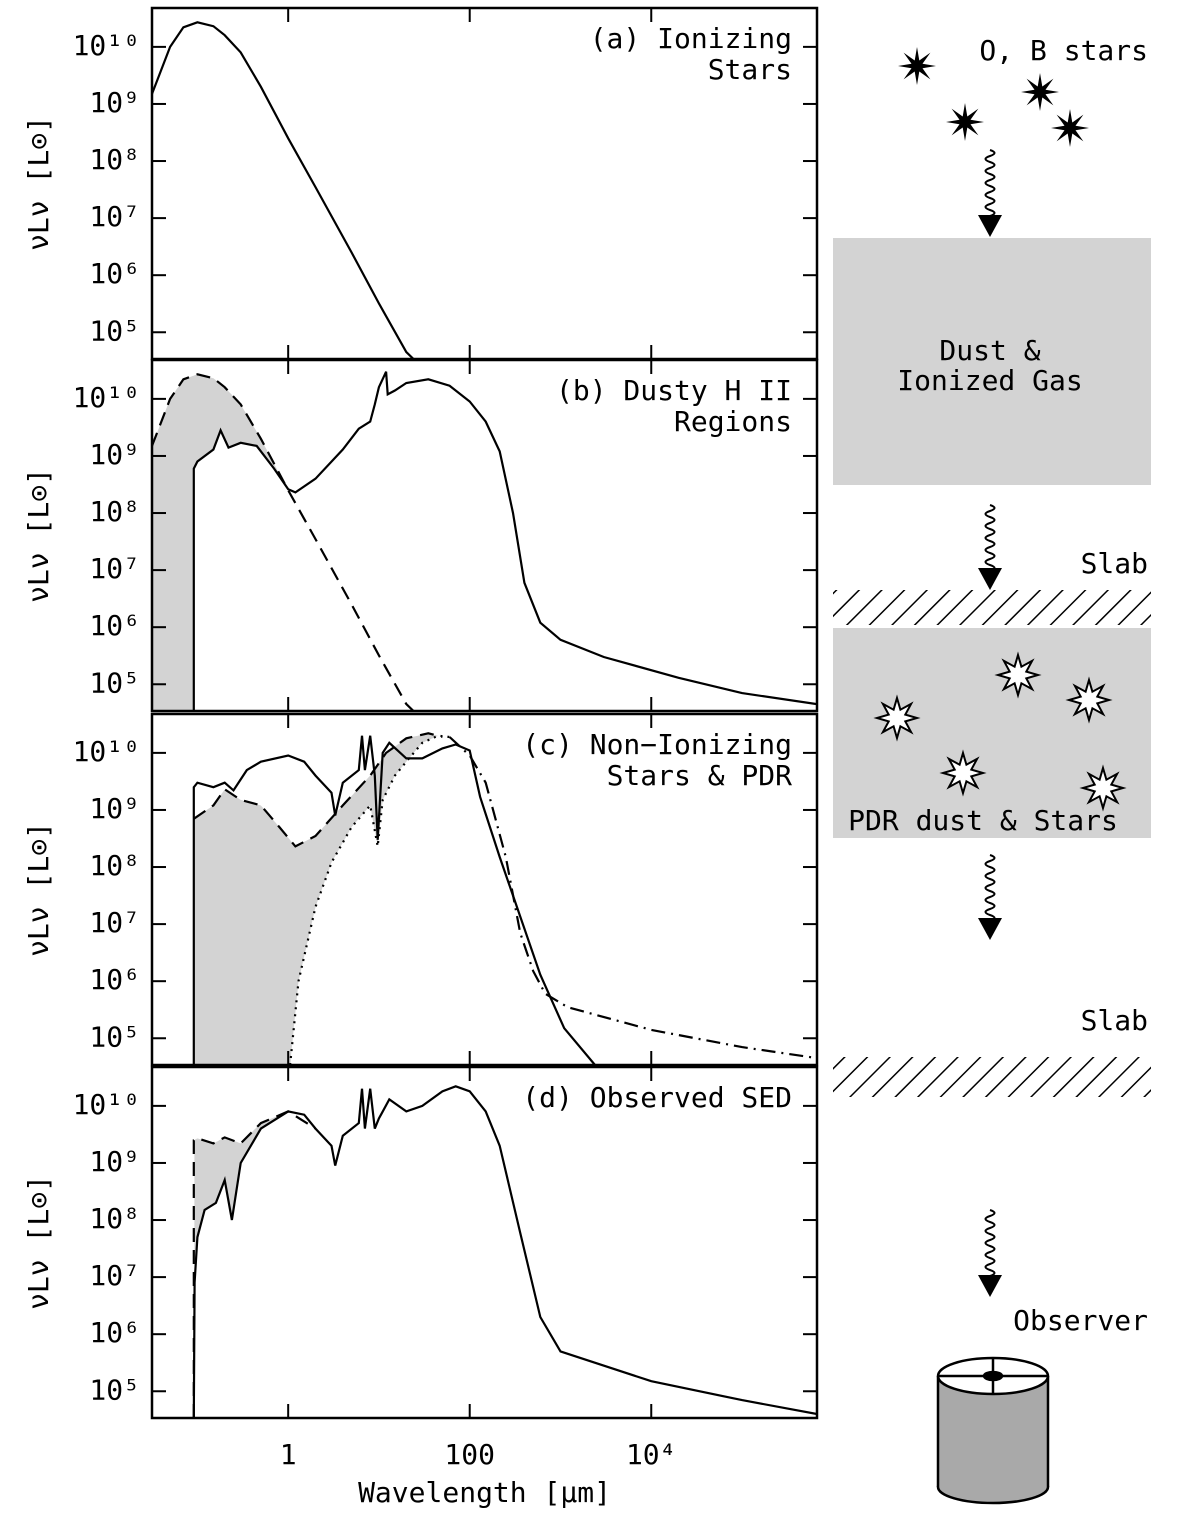 This screenshot has height=1524, width=1202. I want to click on diagram-label: Observer, so click(1080, 1320).